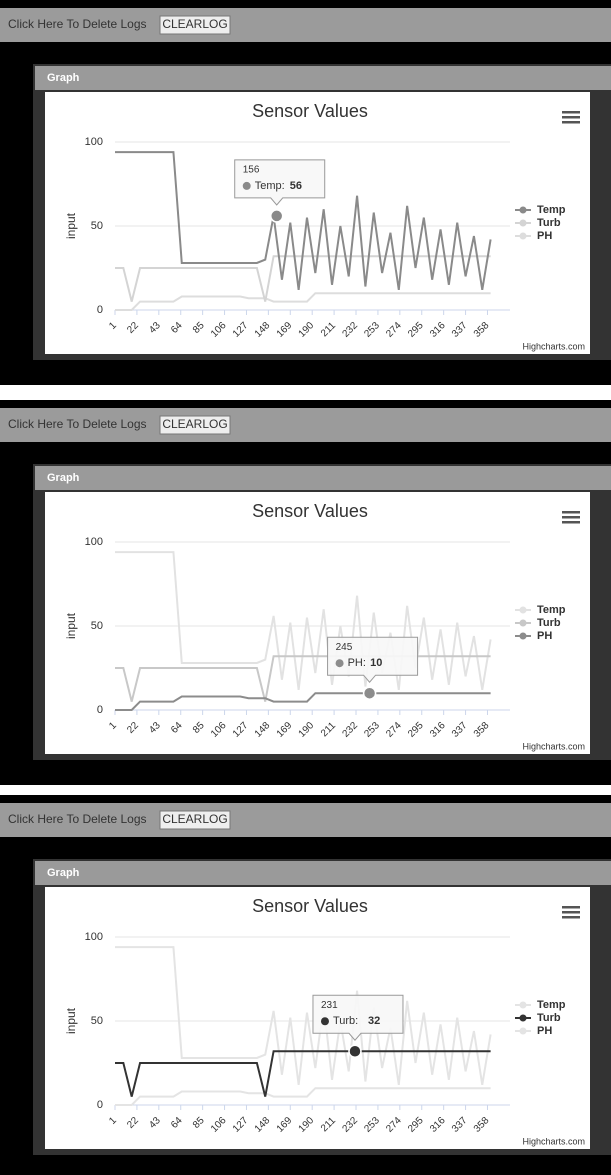 The width and height of the screenshot is (611, 1175). Describe the element at coordinates (329, 1005) in the screenshot. I see `tooltip-x: 231` at that location.